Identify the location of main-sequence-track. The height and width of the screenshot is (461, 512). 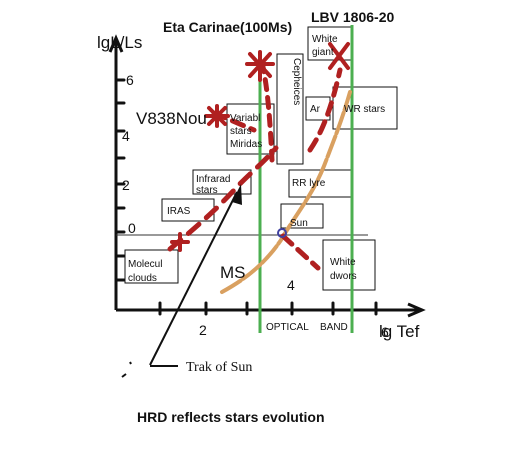
(286, 192).